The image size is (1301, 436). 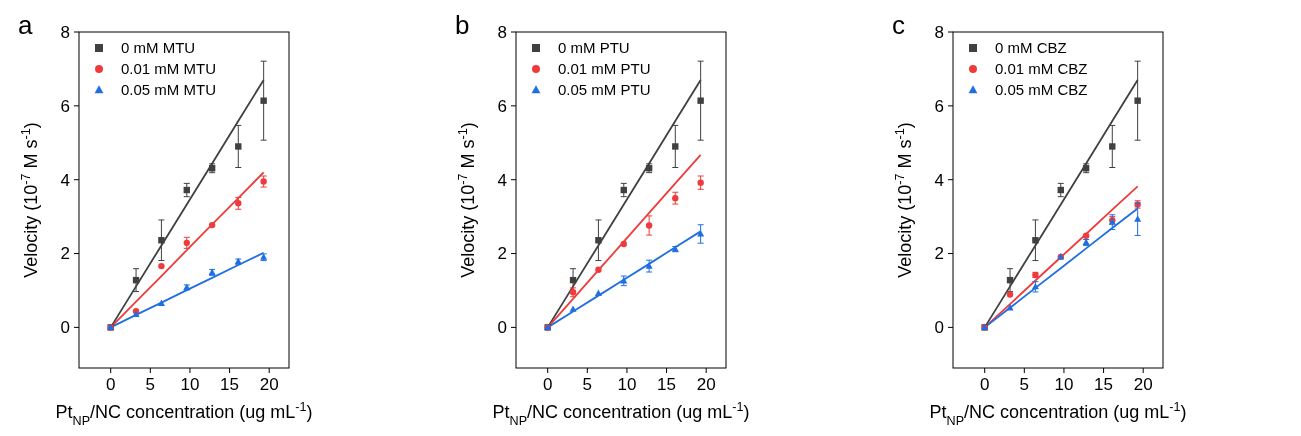 What do you see at coordinates (604, 69) in the screenshot?
I see `legend-label: 0.01 mM PTU` at bounding box center [604, 69].